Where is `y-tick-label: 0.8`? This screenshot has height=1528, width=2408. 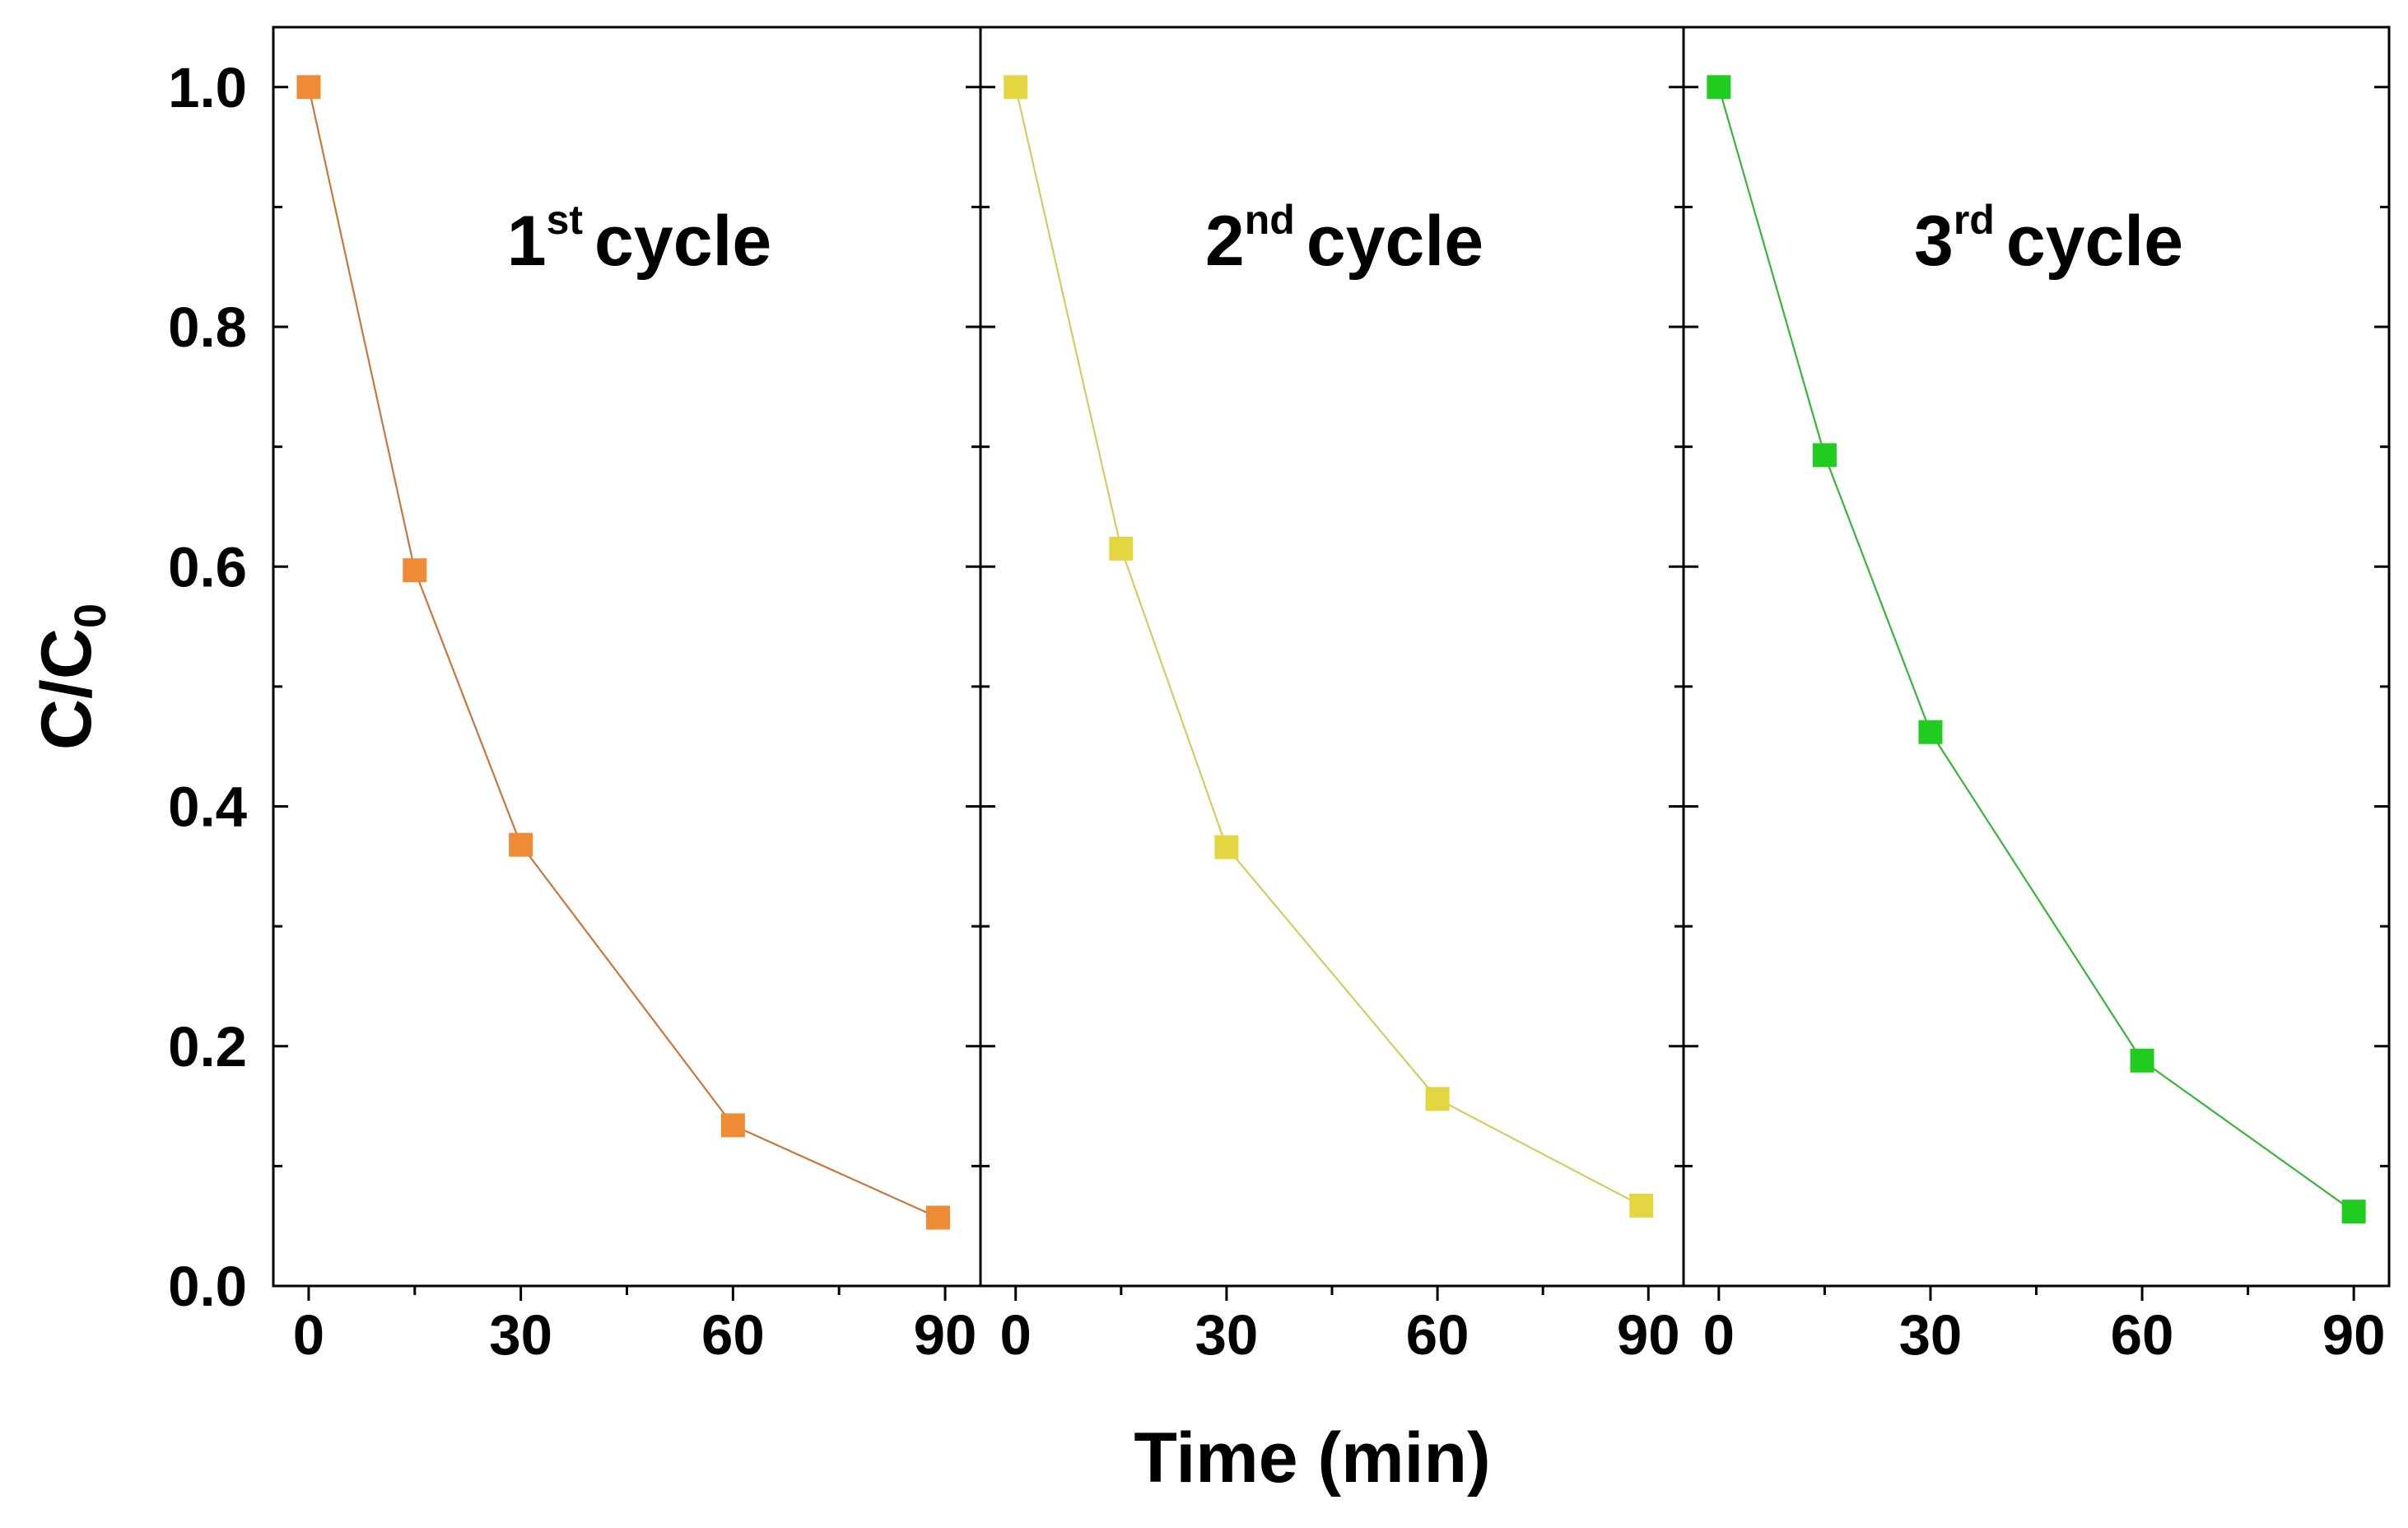 y-tick-label: 0.8 is located at coordinates (207, 327).